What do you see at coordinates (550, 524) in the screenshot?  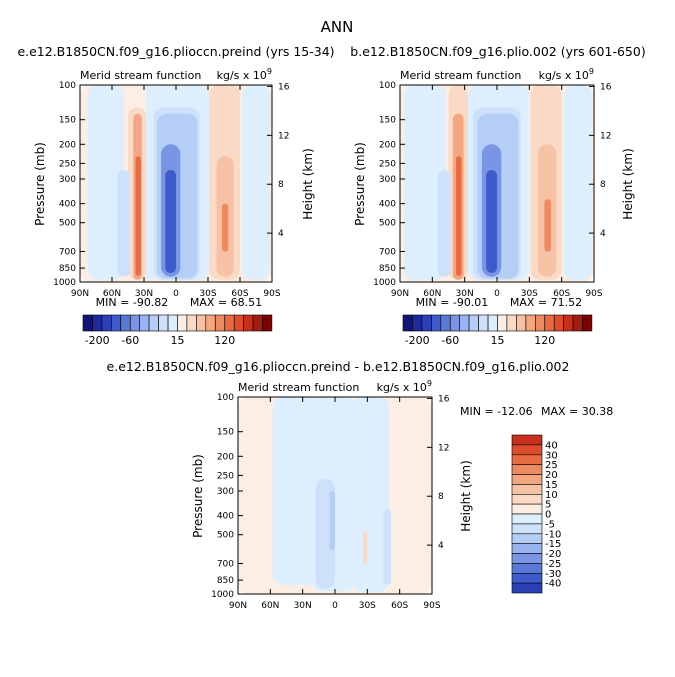 I see `colorbar-label: -5` at bounding box center [550, 524].